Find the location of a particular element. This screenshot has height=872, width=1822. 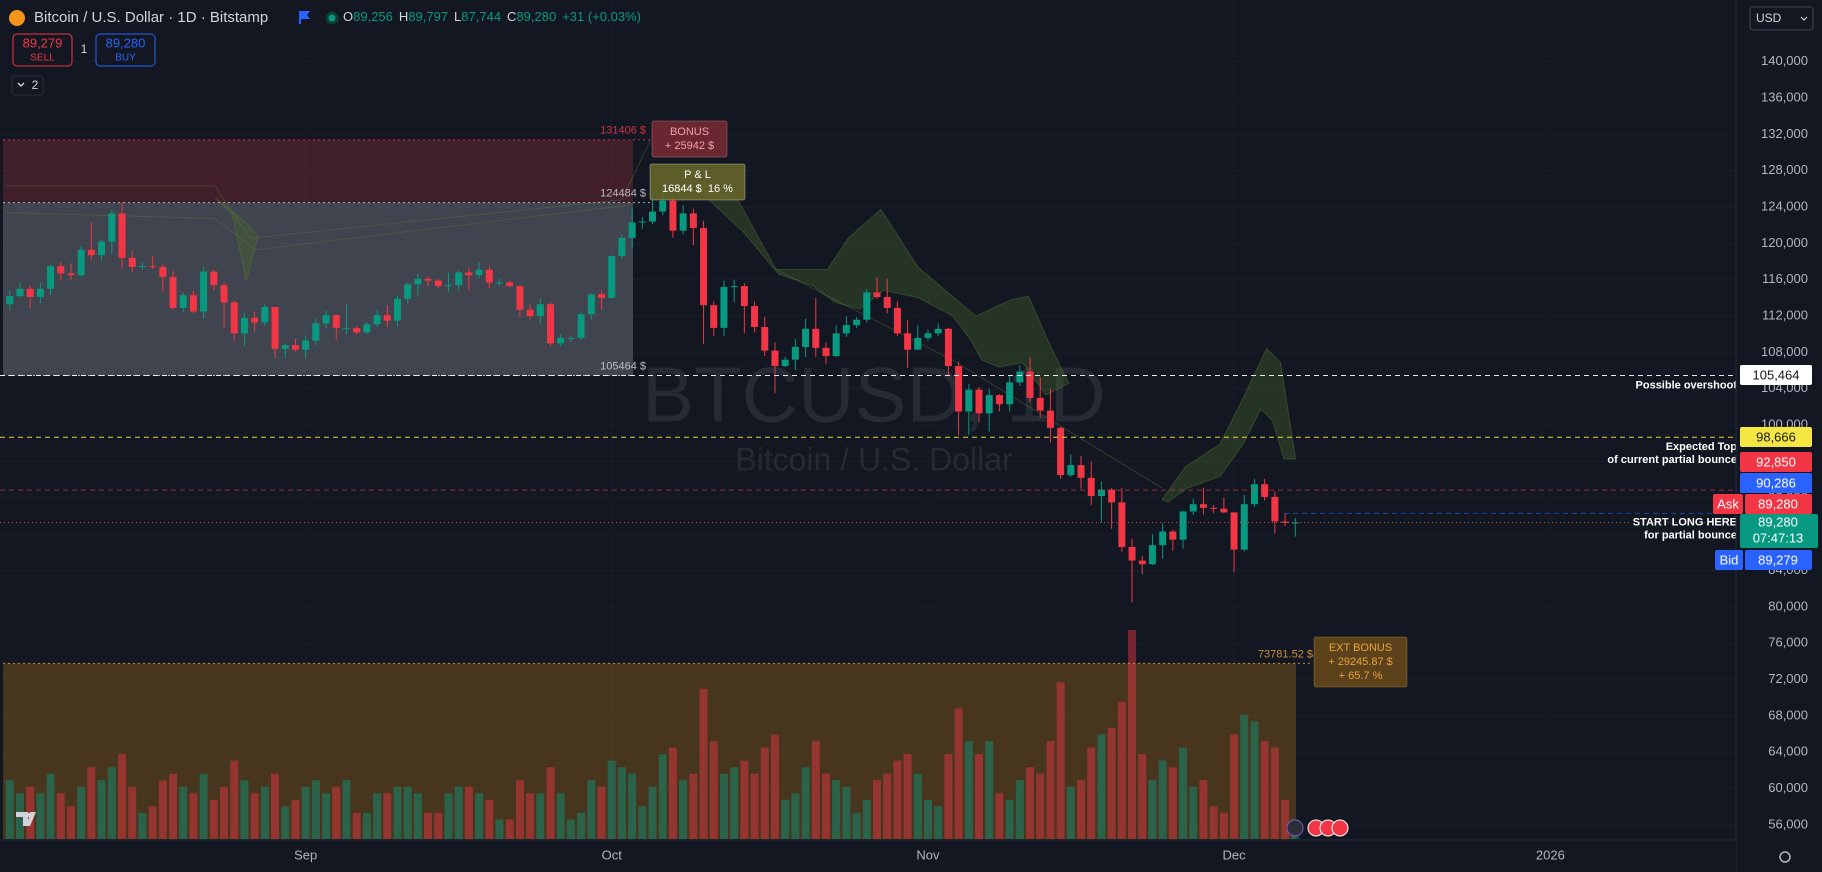

legend-value: 89,280 is located at coordinates (536, 16).